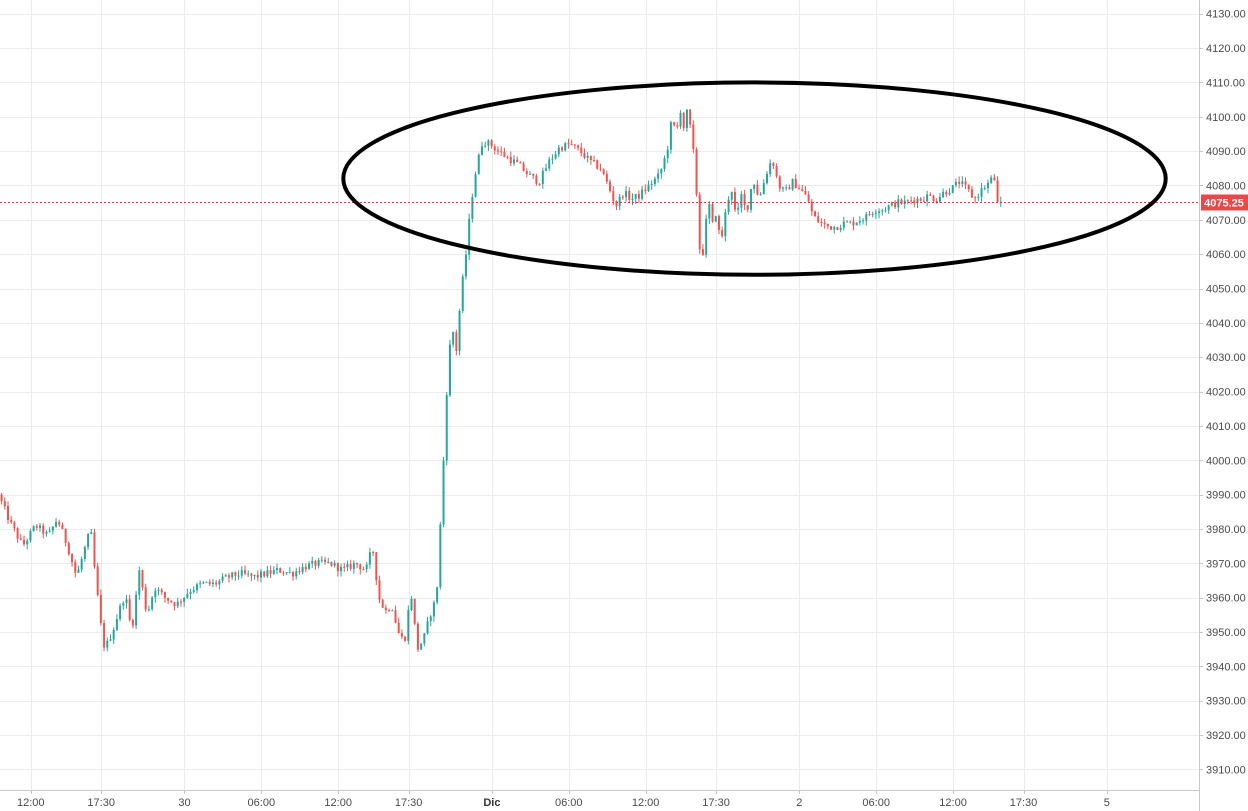  Describe the element at coordinates (1226, 393) in the screenshot. I see `y-tick-label: 4020.00` at that location.